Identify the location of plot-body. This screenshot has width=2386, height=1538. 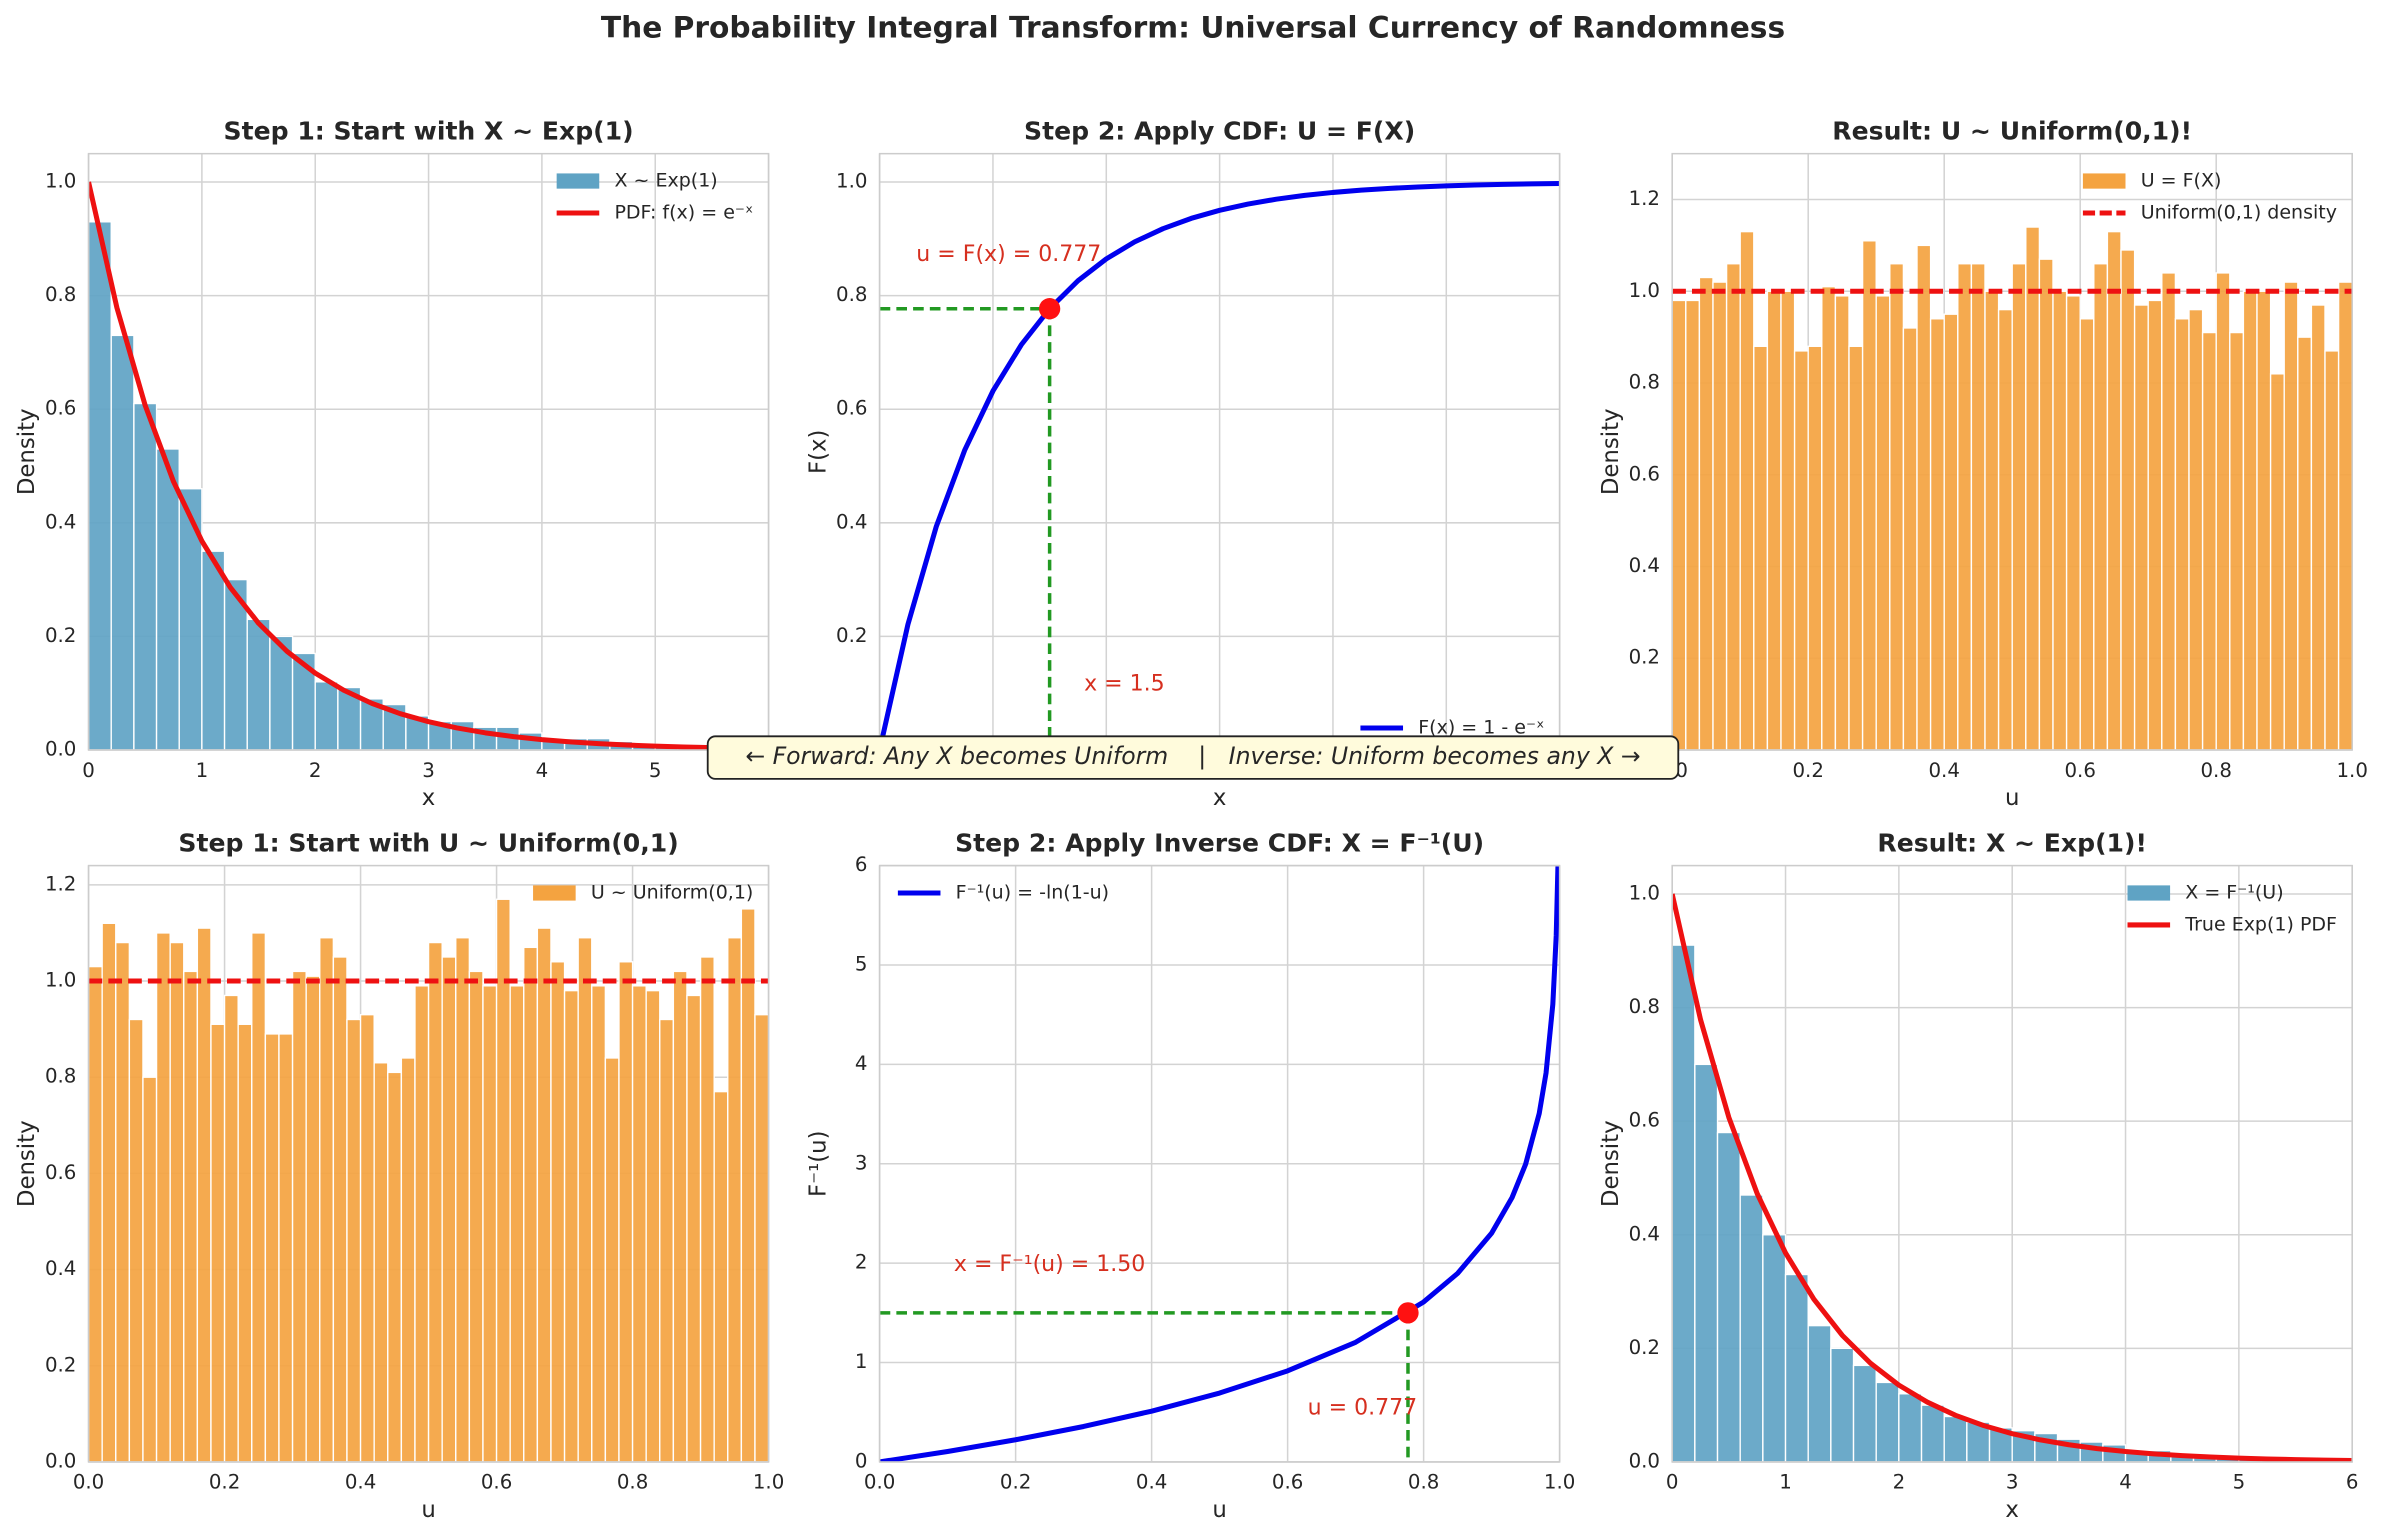
(428, 1180).